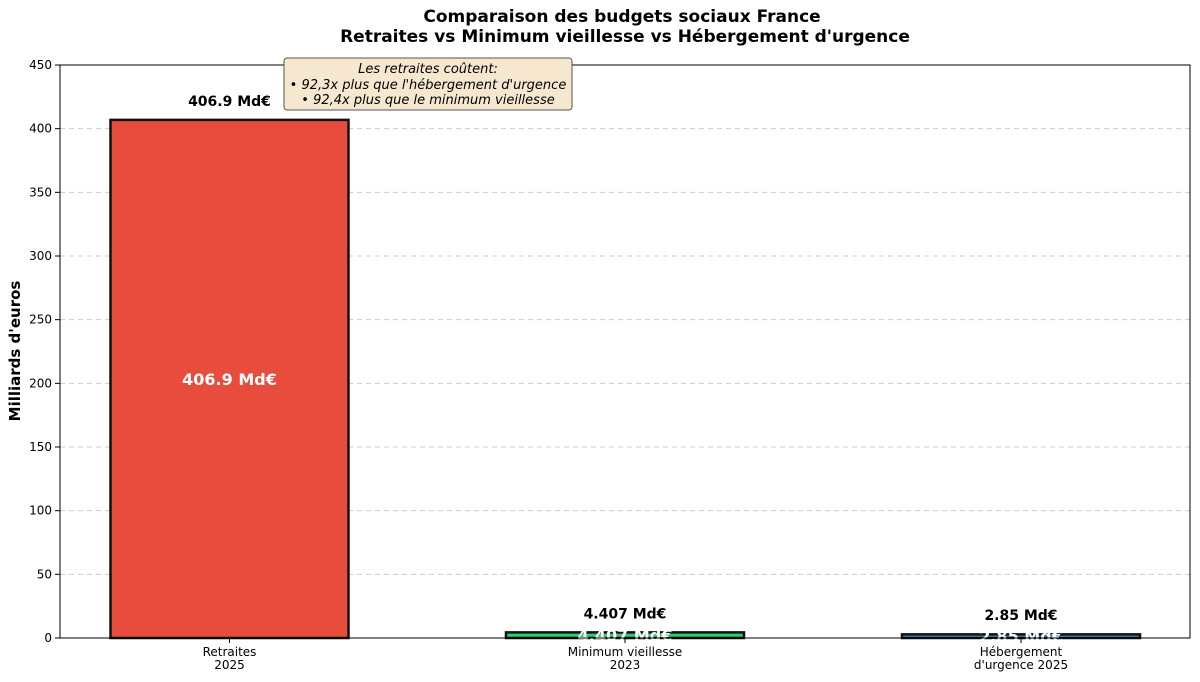 The image size is (1200, 682). I want to click on x-tick-label: Hébergement, so click(1021, 652).